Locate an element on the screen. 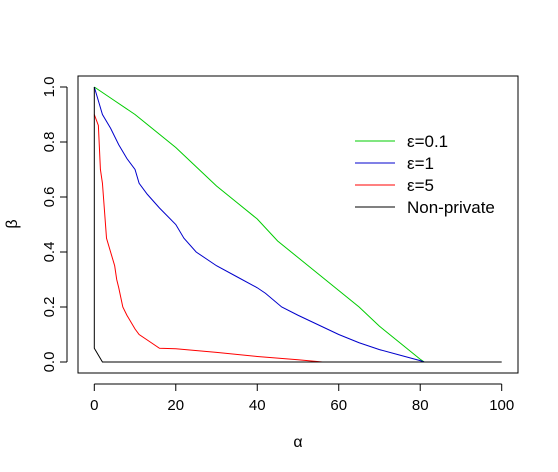 The height and width of the screenshot is (472, 558). y-tick-label: 0.4 is located at coordinates (49, 252).